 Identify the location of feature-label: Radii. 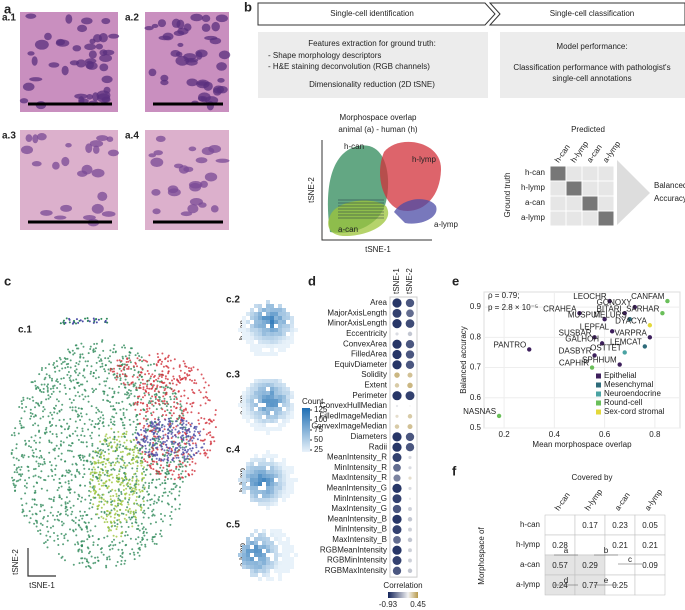
(378, 446).